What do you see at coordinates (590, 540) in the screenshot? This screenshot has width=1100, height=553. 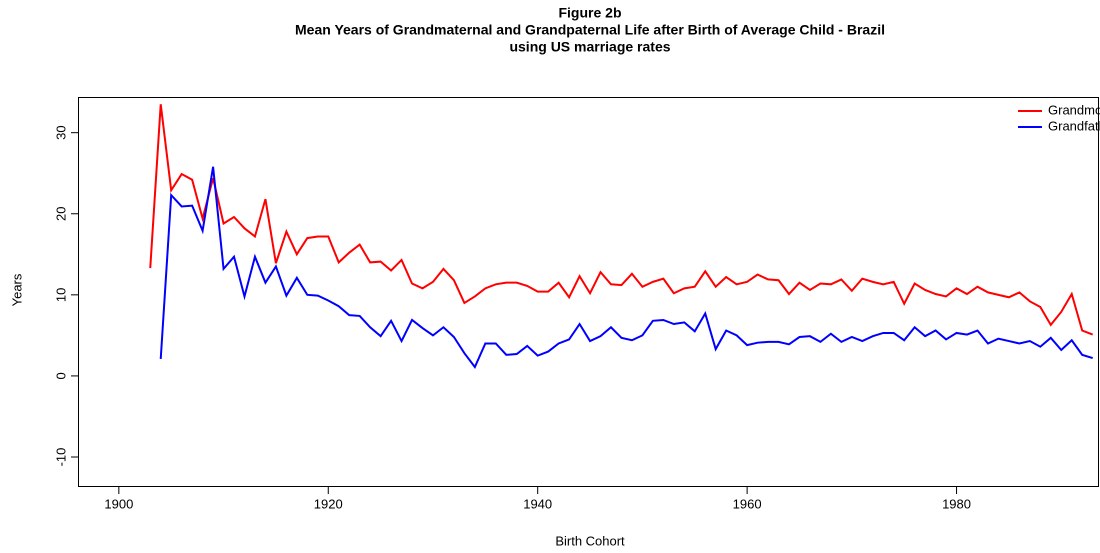 I see `x-axis-label: Birth Cohort` at bounding box center [590, 540].